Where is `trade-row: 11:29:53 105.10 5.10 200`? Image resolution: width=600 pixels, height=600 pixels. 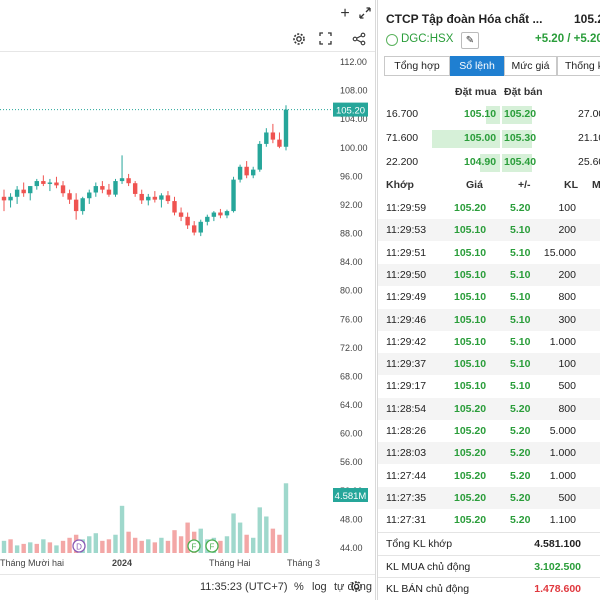
trade-row: 11:29:53 105.10 5.10 200 is located at coordinates (489, 230).